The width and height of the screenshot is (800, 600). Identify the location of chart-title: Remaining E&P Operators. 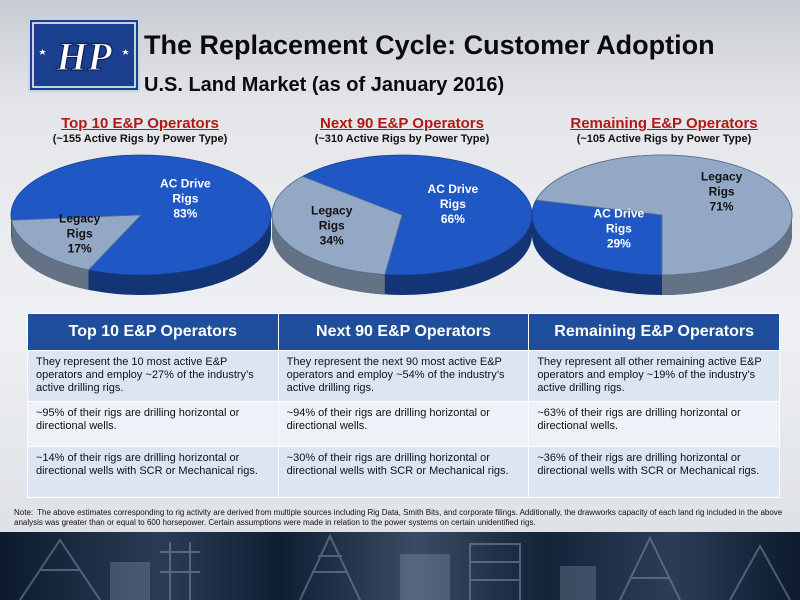
(664, 123).